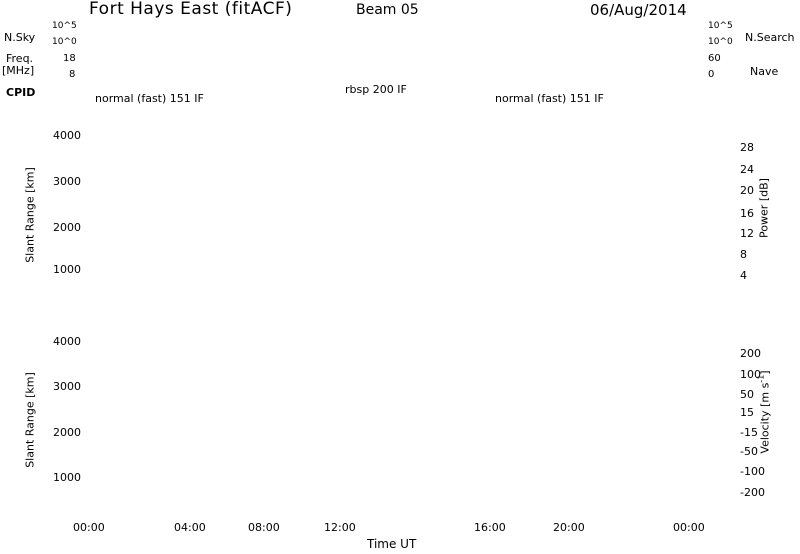  Describe the element at coordinates (20, 58) in the screenshot. I see `freq-label: Freq.` at that location.